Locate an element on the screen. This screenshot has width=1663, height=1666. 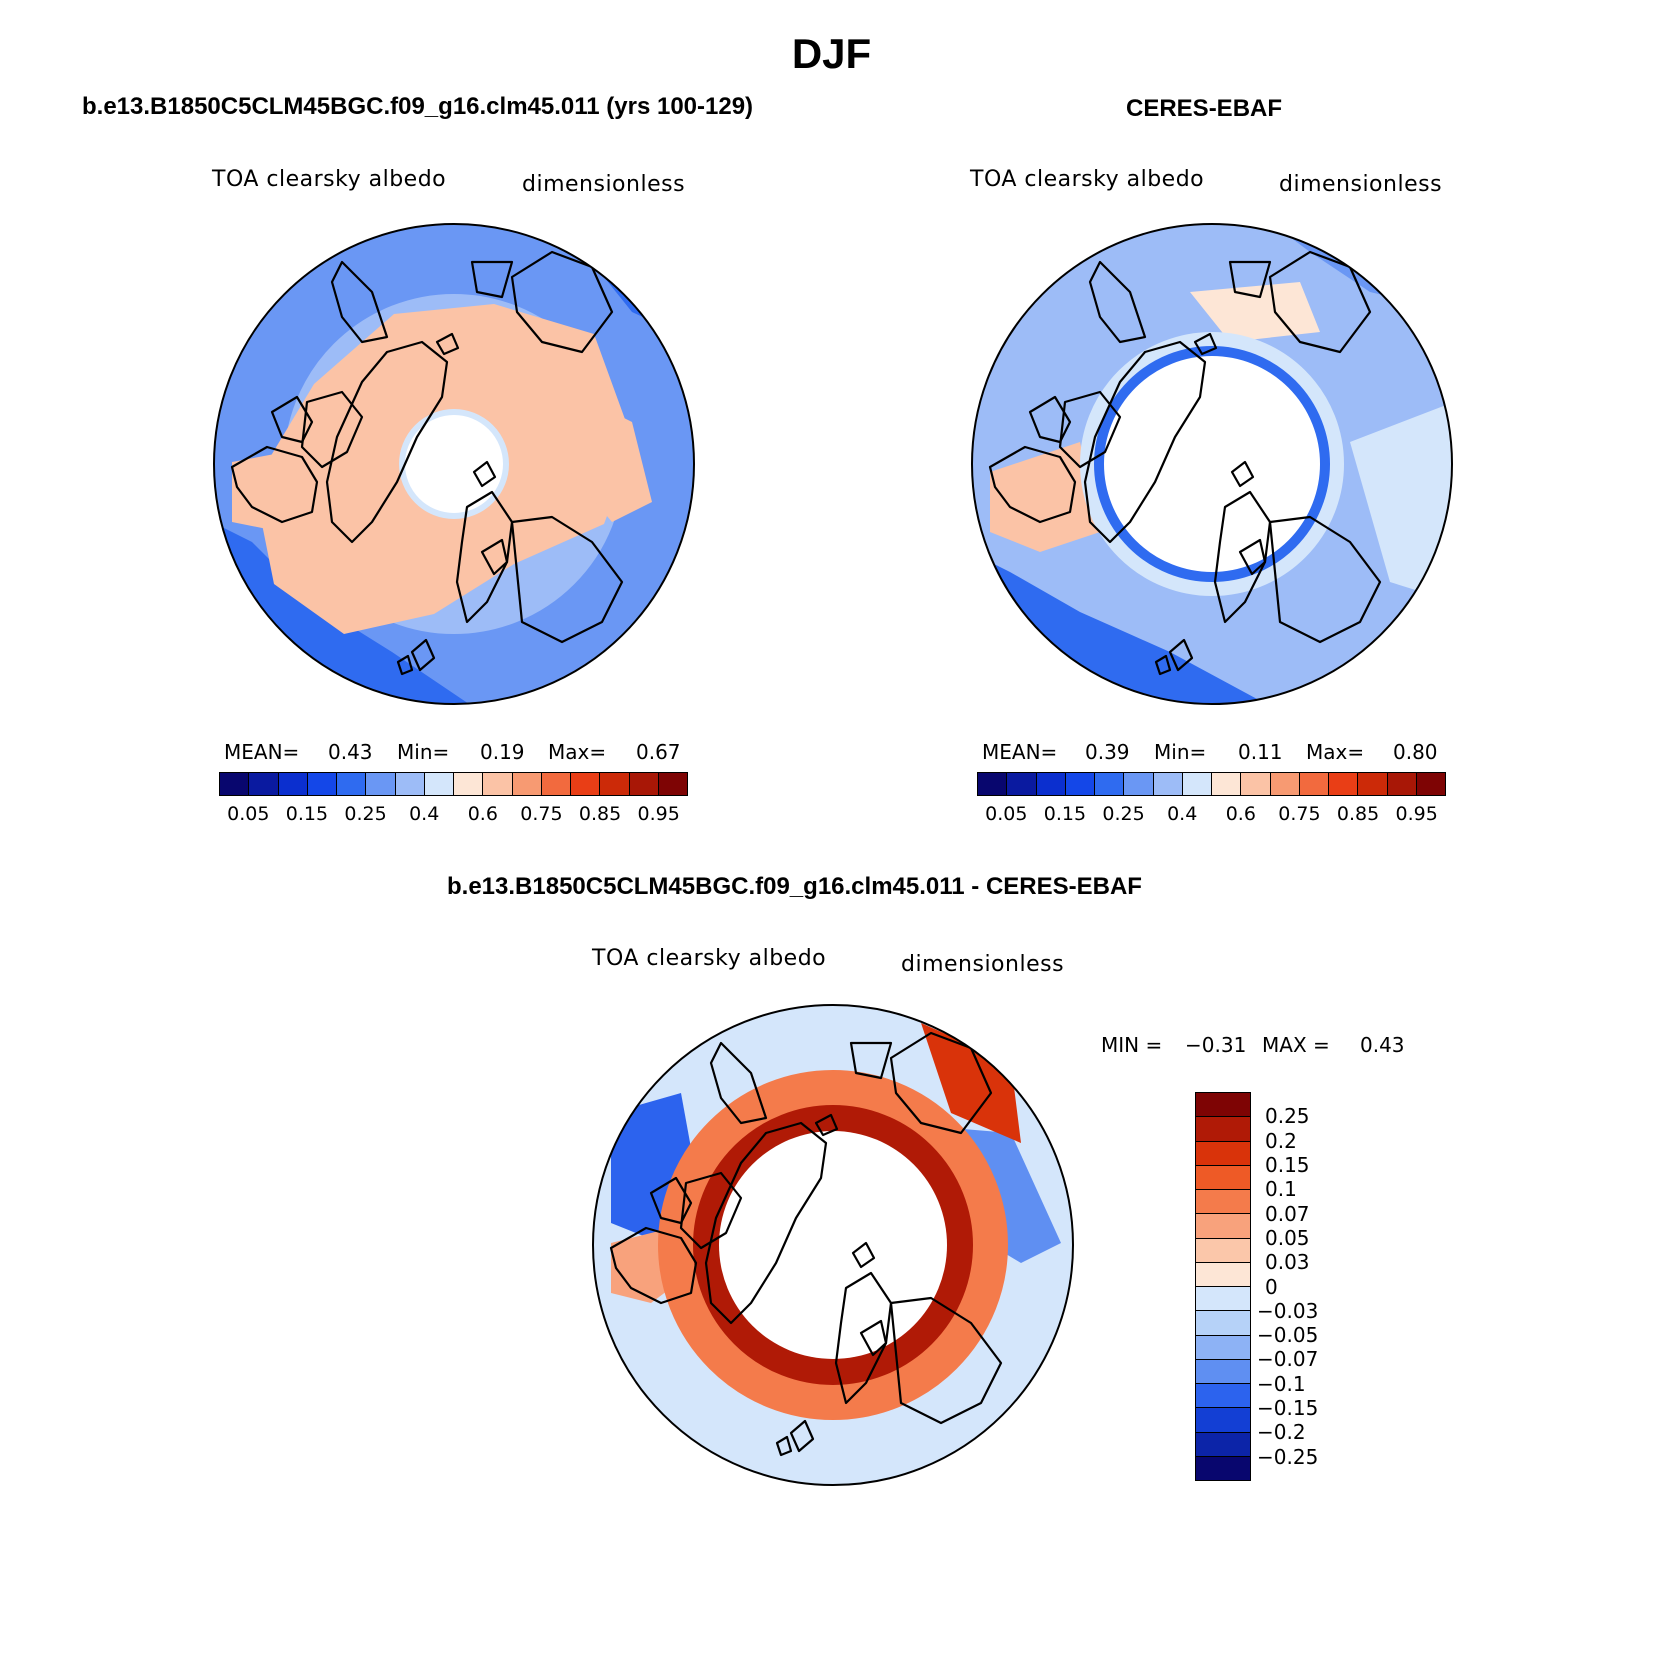
high-albedo-siberia is located at coordinates (602, 452).